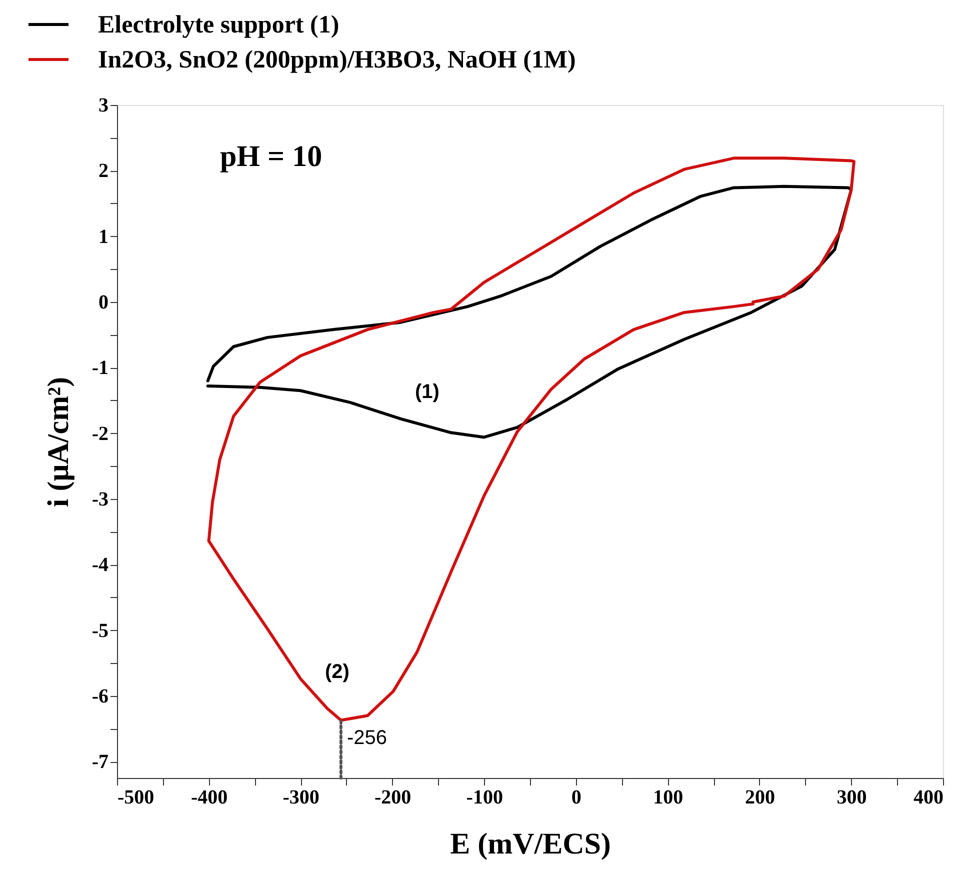 The width and height of the screenshot is (973, 892). What do you see at coordinates (100, 499) in the screenshot?
I see `y-tick-label: -3` at bounding box center [100, 499].